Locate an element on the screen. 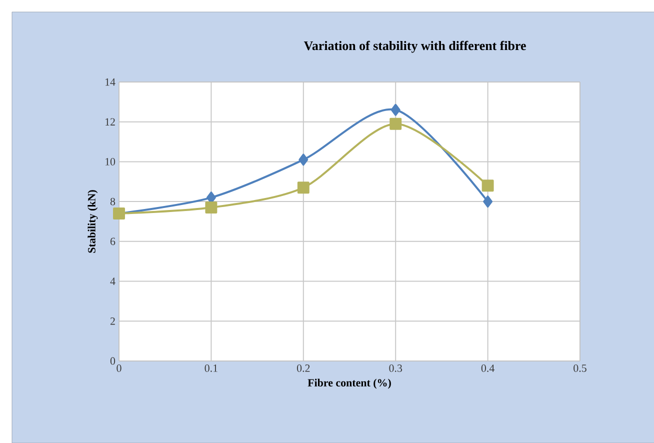  chart-title: Variation of stability with different fibre is located at coordinates (415, 46).